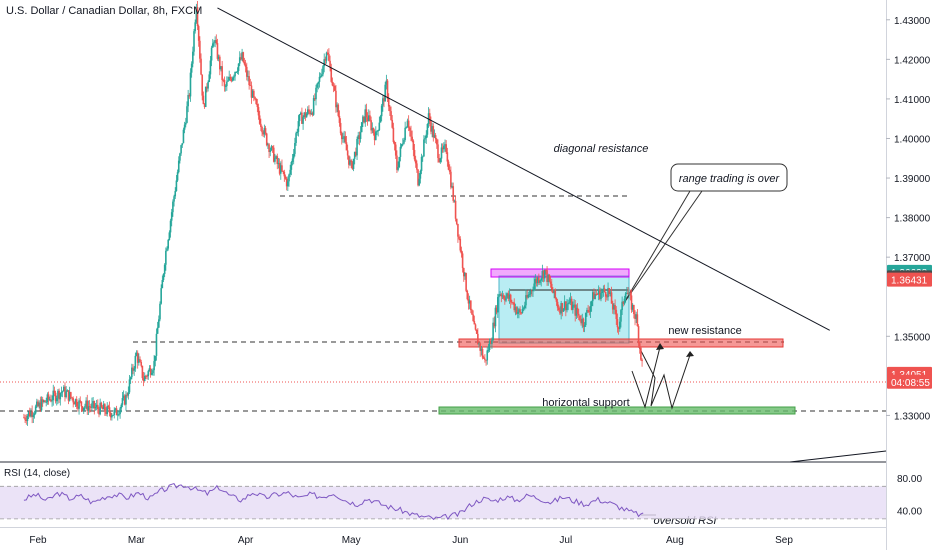  I want to click on horizontal-support-zone, so click(617, 410).